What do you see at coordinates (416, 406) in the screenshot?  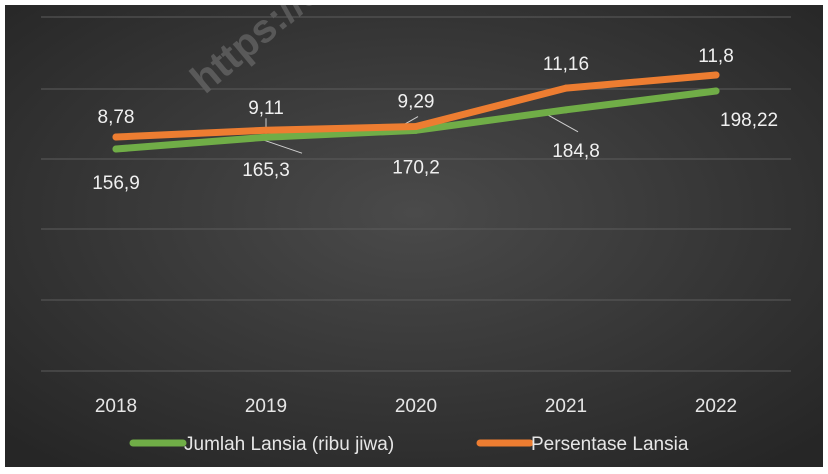 I see `x-tick-label: 2020` at bounding box center [416, 406].